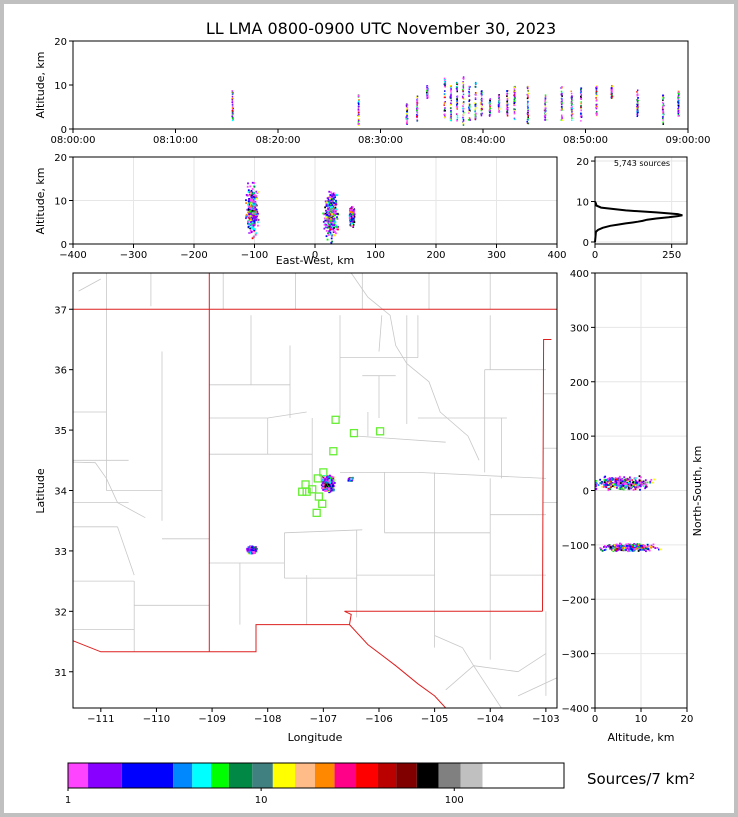 This screenshot has width=738, height=817. I want to click on north-south-tick-label: 200, so click(579, 383).